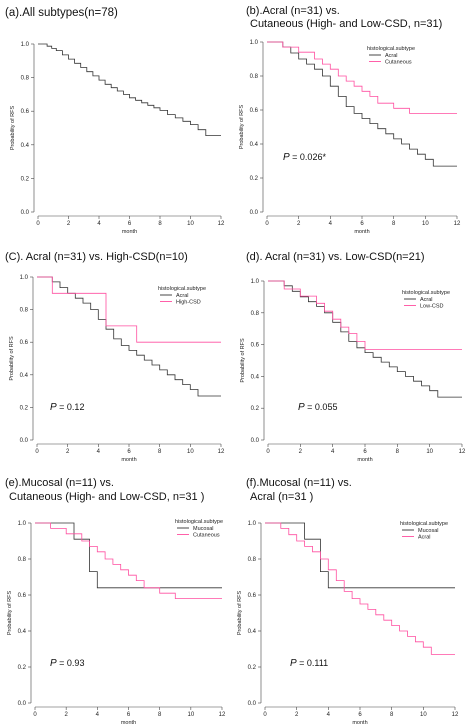  Describe the element at coordinates (317, 407) in the screenshot. I see `p-value-label: P = 0.055` at that location.